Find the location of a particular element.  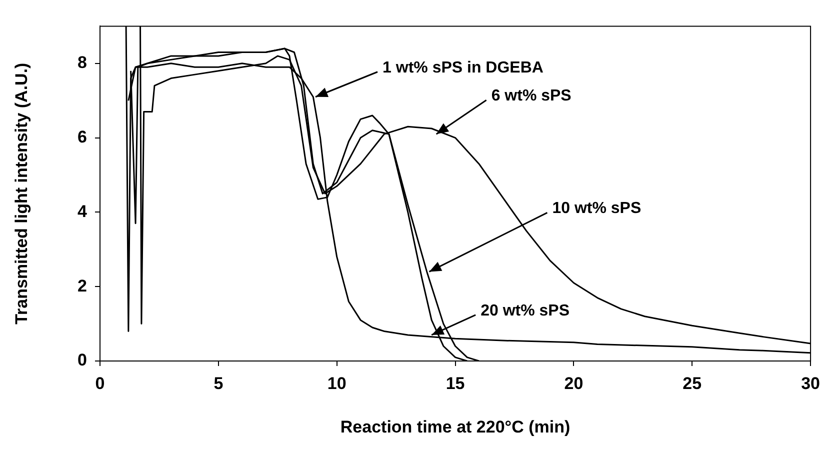

annotation: 20 wt% sPS is located at coordinates (525, 311).